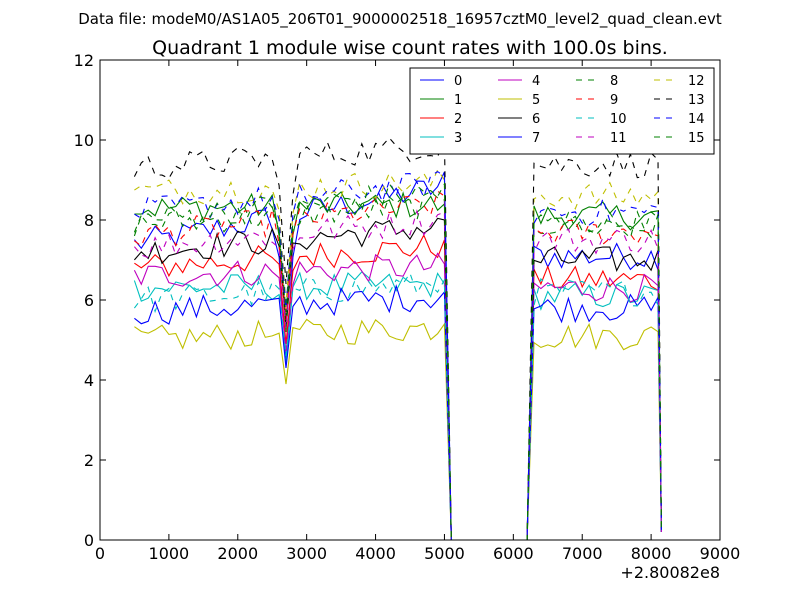 Image resolution: width=800 pixels, height=600 pixels. What do you see at coordinates (696, 138) in the screenshot?
I see `legend-label-15: 15` at bounding box center [696, 138].